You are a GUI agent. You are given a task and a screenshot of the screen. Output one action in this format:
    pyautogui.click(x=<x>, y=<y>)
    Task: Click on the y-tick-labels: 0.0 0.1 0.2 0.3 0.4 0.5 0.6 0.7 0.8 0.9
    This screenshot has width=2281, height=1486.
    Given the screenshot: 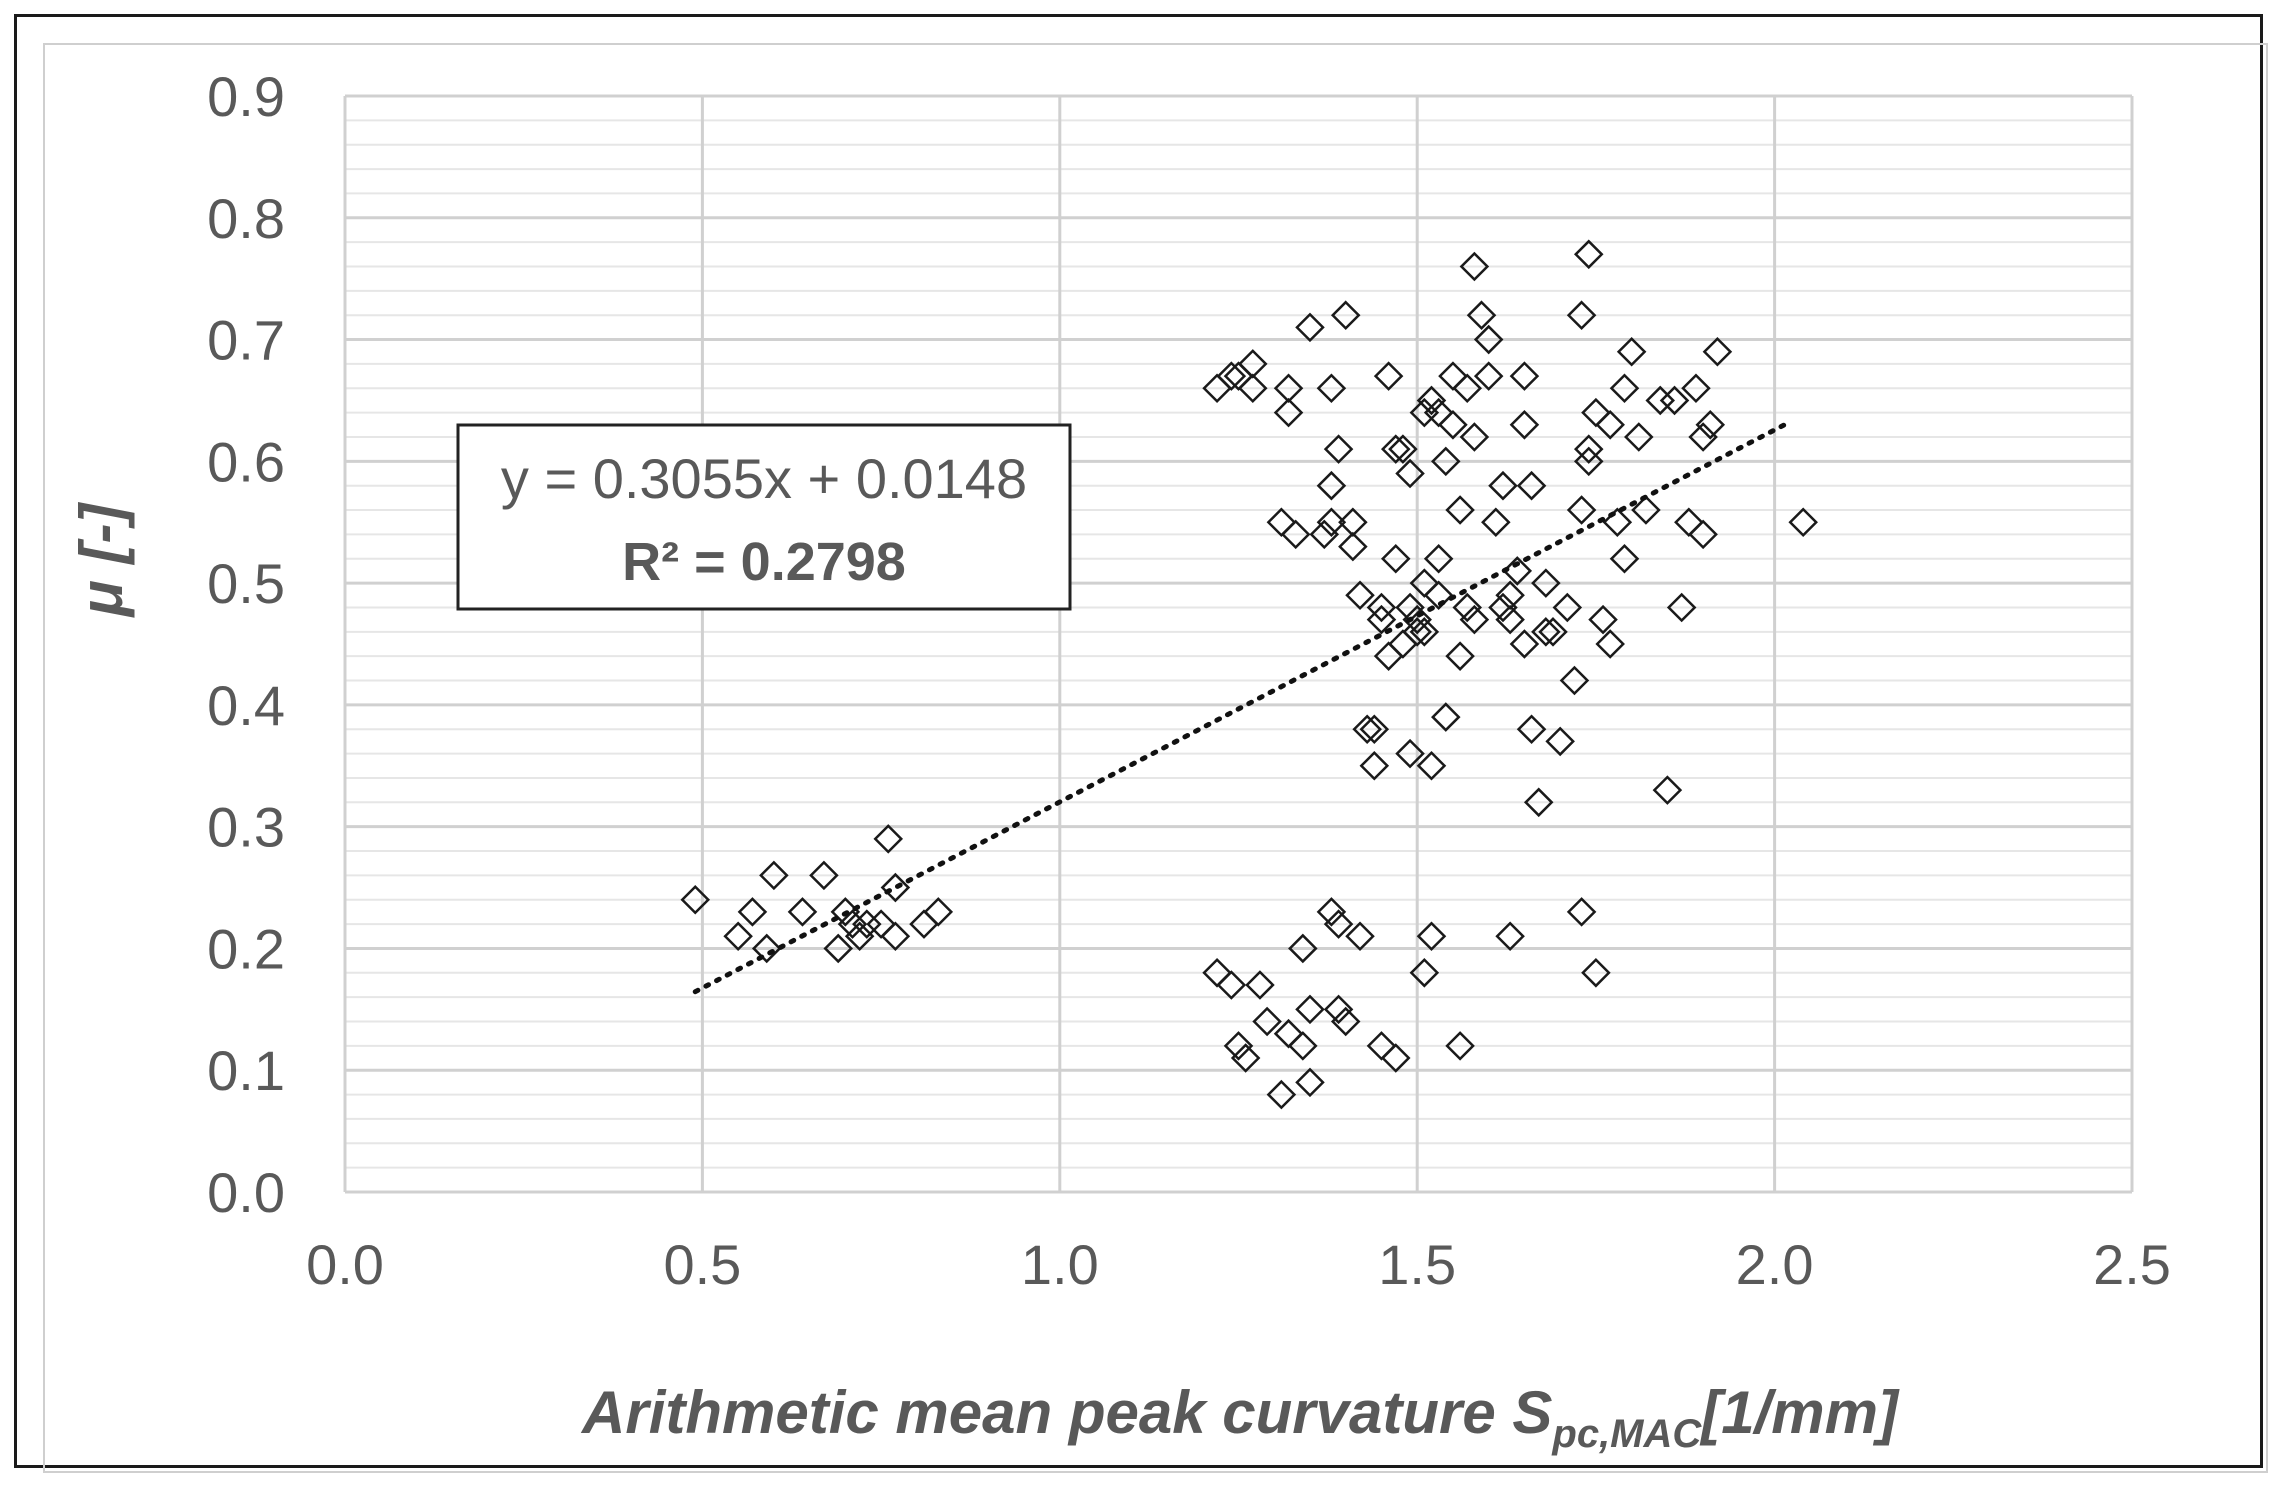 What is the action you would take?
    pyautogui.click(x=246, y=644)
    